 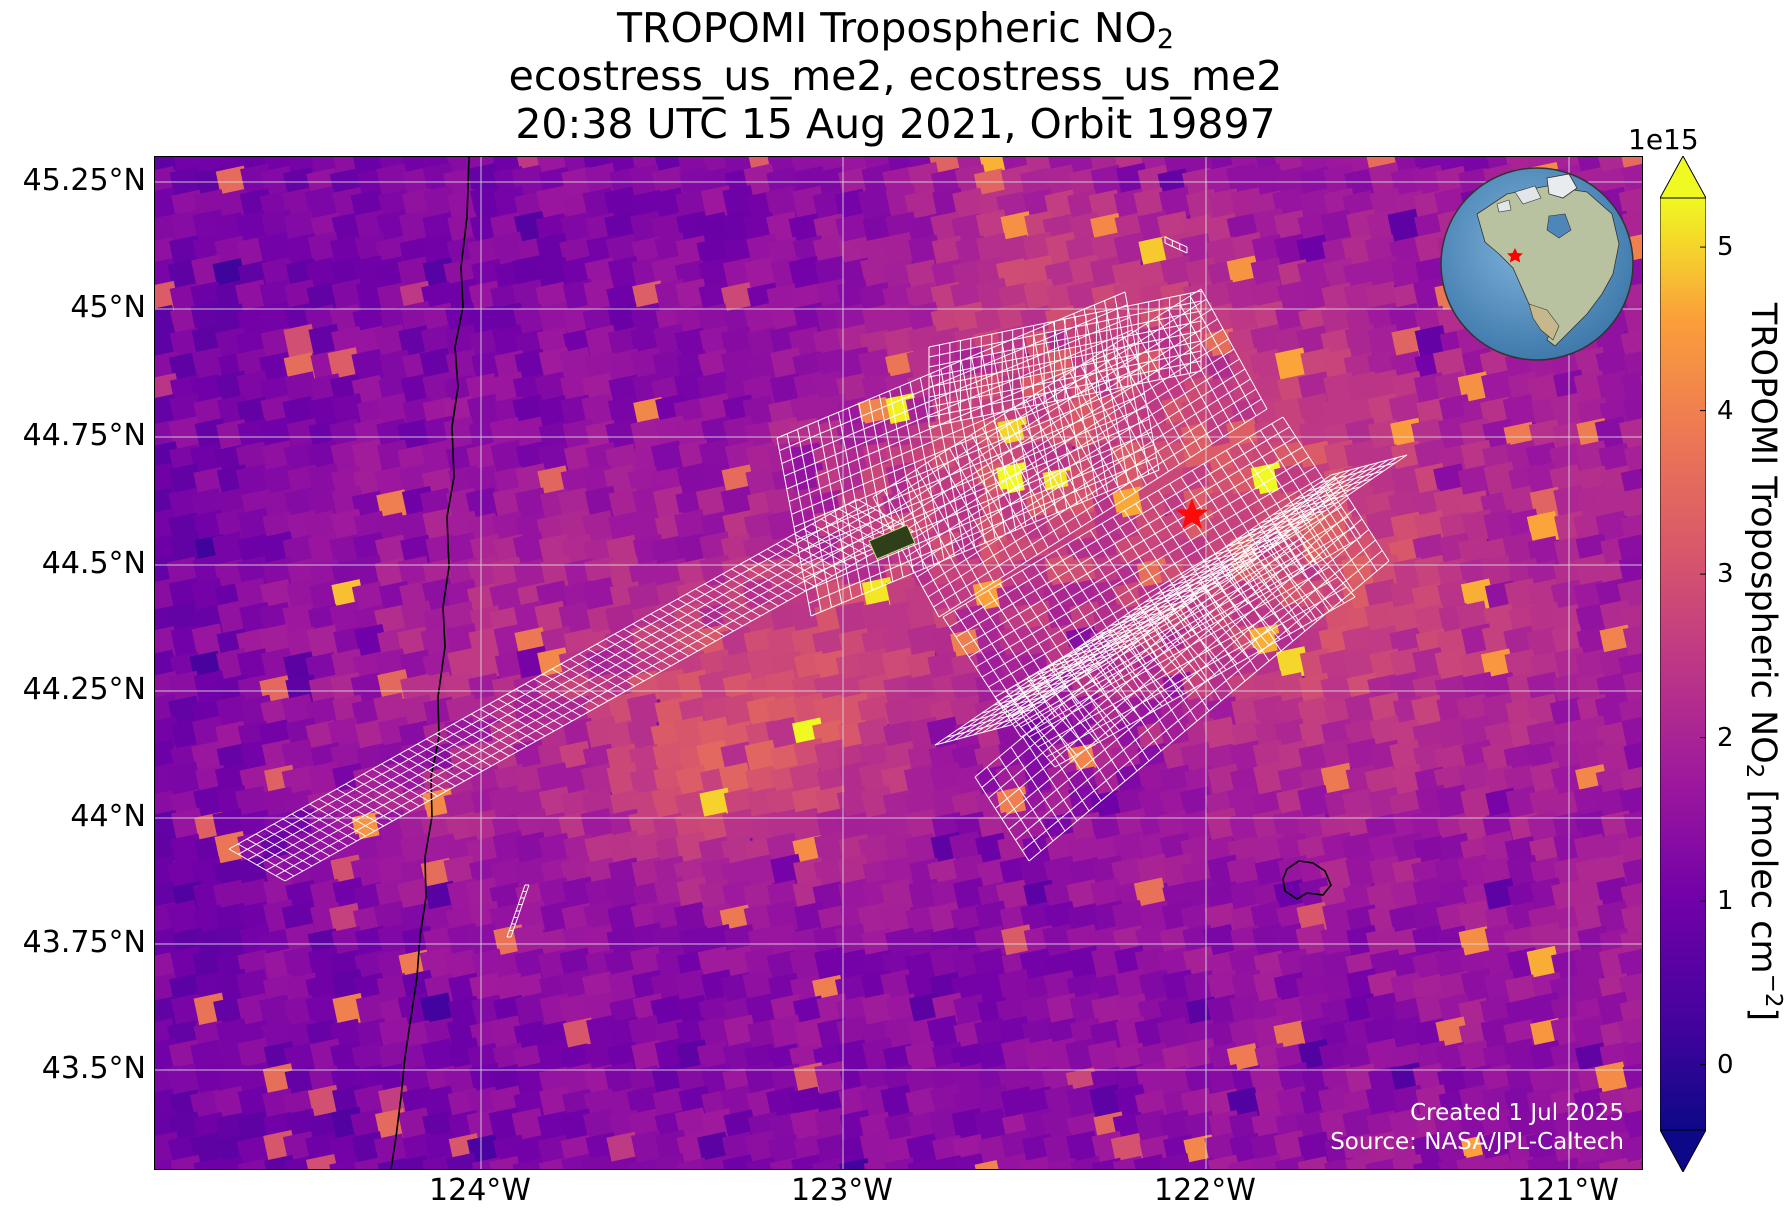 I want to click on colorbar-label-wrap: TROPOMI Tropospheric NO2 [molec cm−2], so click(x=1763, y=662).